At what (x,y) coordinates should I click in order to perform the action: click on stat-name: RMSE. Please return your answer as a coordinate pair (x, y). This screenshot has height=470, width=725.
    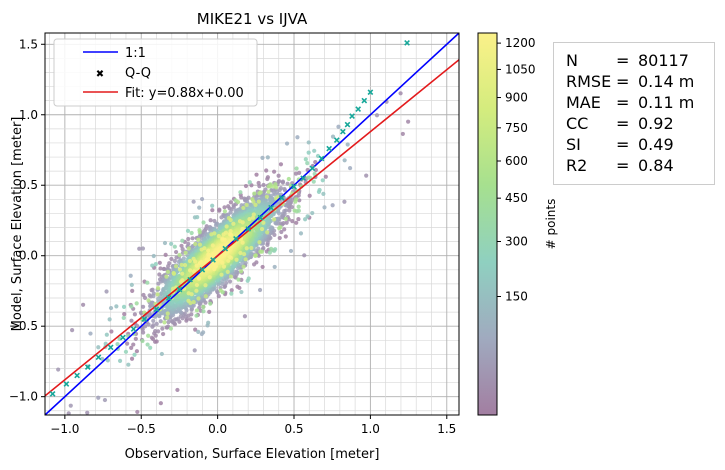
    Looking at the image, I should click on (589, 81).